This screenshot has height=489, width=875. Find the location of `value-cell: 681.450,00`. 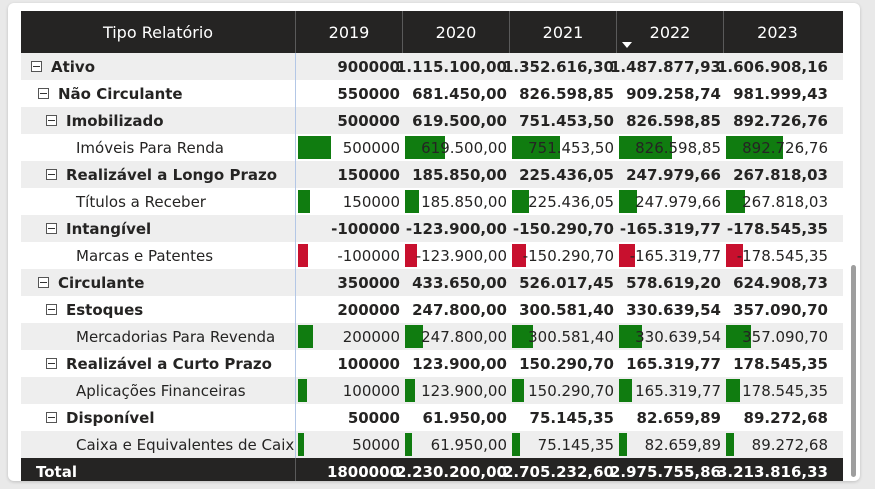

value-cell: 681.450,00 is located at coordinates (456, 93).